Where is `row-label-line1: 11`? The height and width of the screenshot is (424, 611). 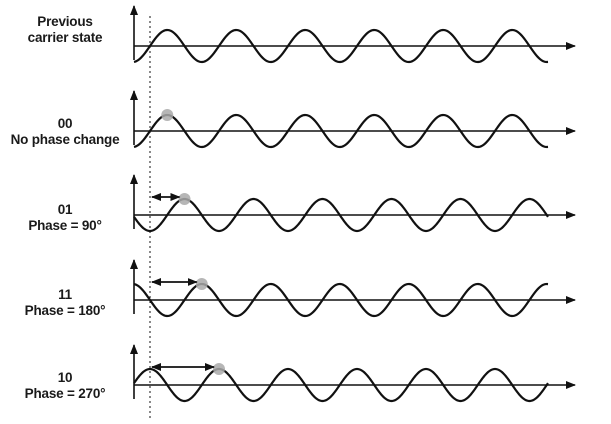 row-label-line1: 11 is located at coordinates (65, 294).